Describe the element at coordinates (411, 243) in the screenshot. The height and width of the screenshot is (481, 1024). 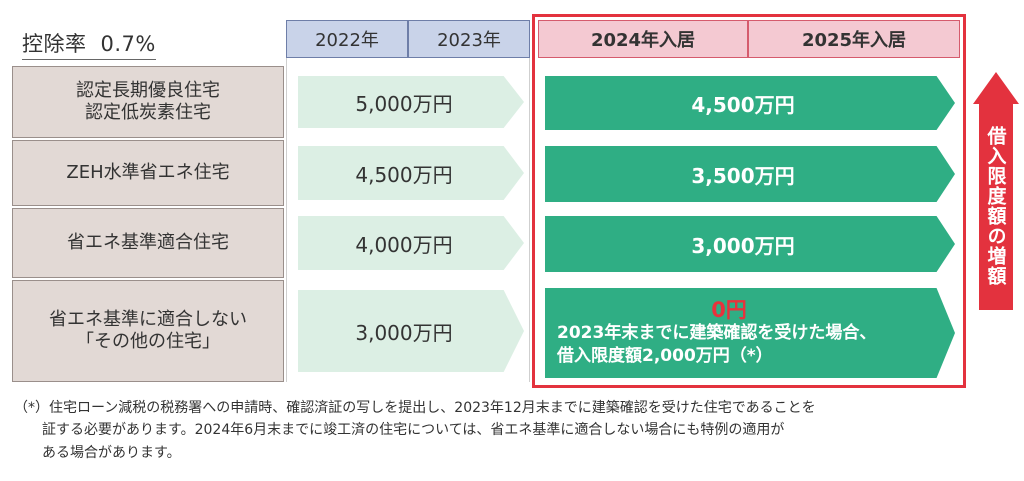
I see `limit-2022-2023-row3: 4,000万円` at that location.